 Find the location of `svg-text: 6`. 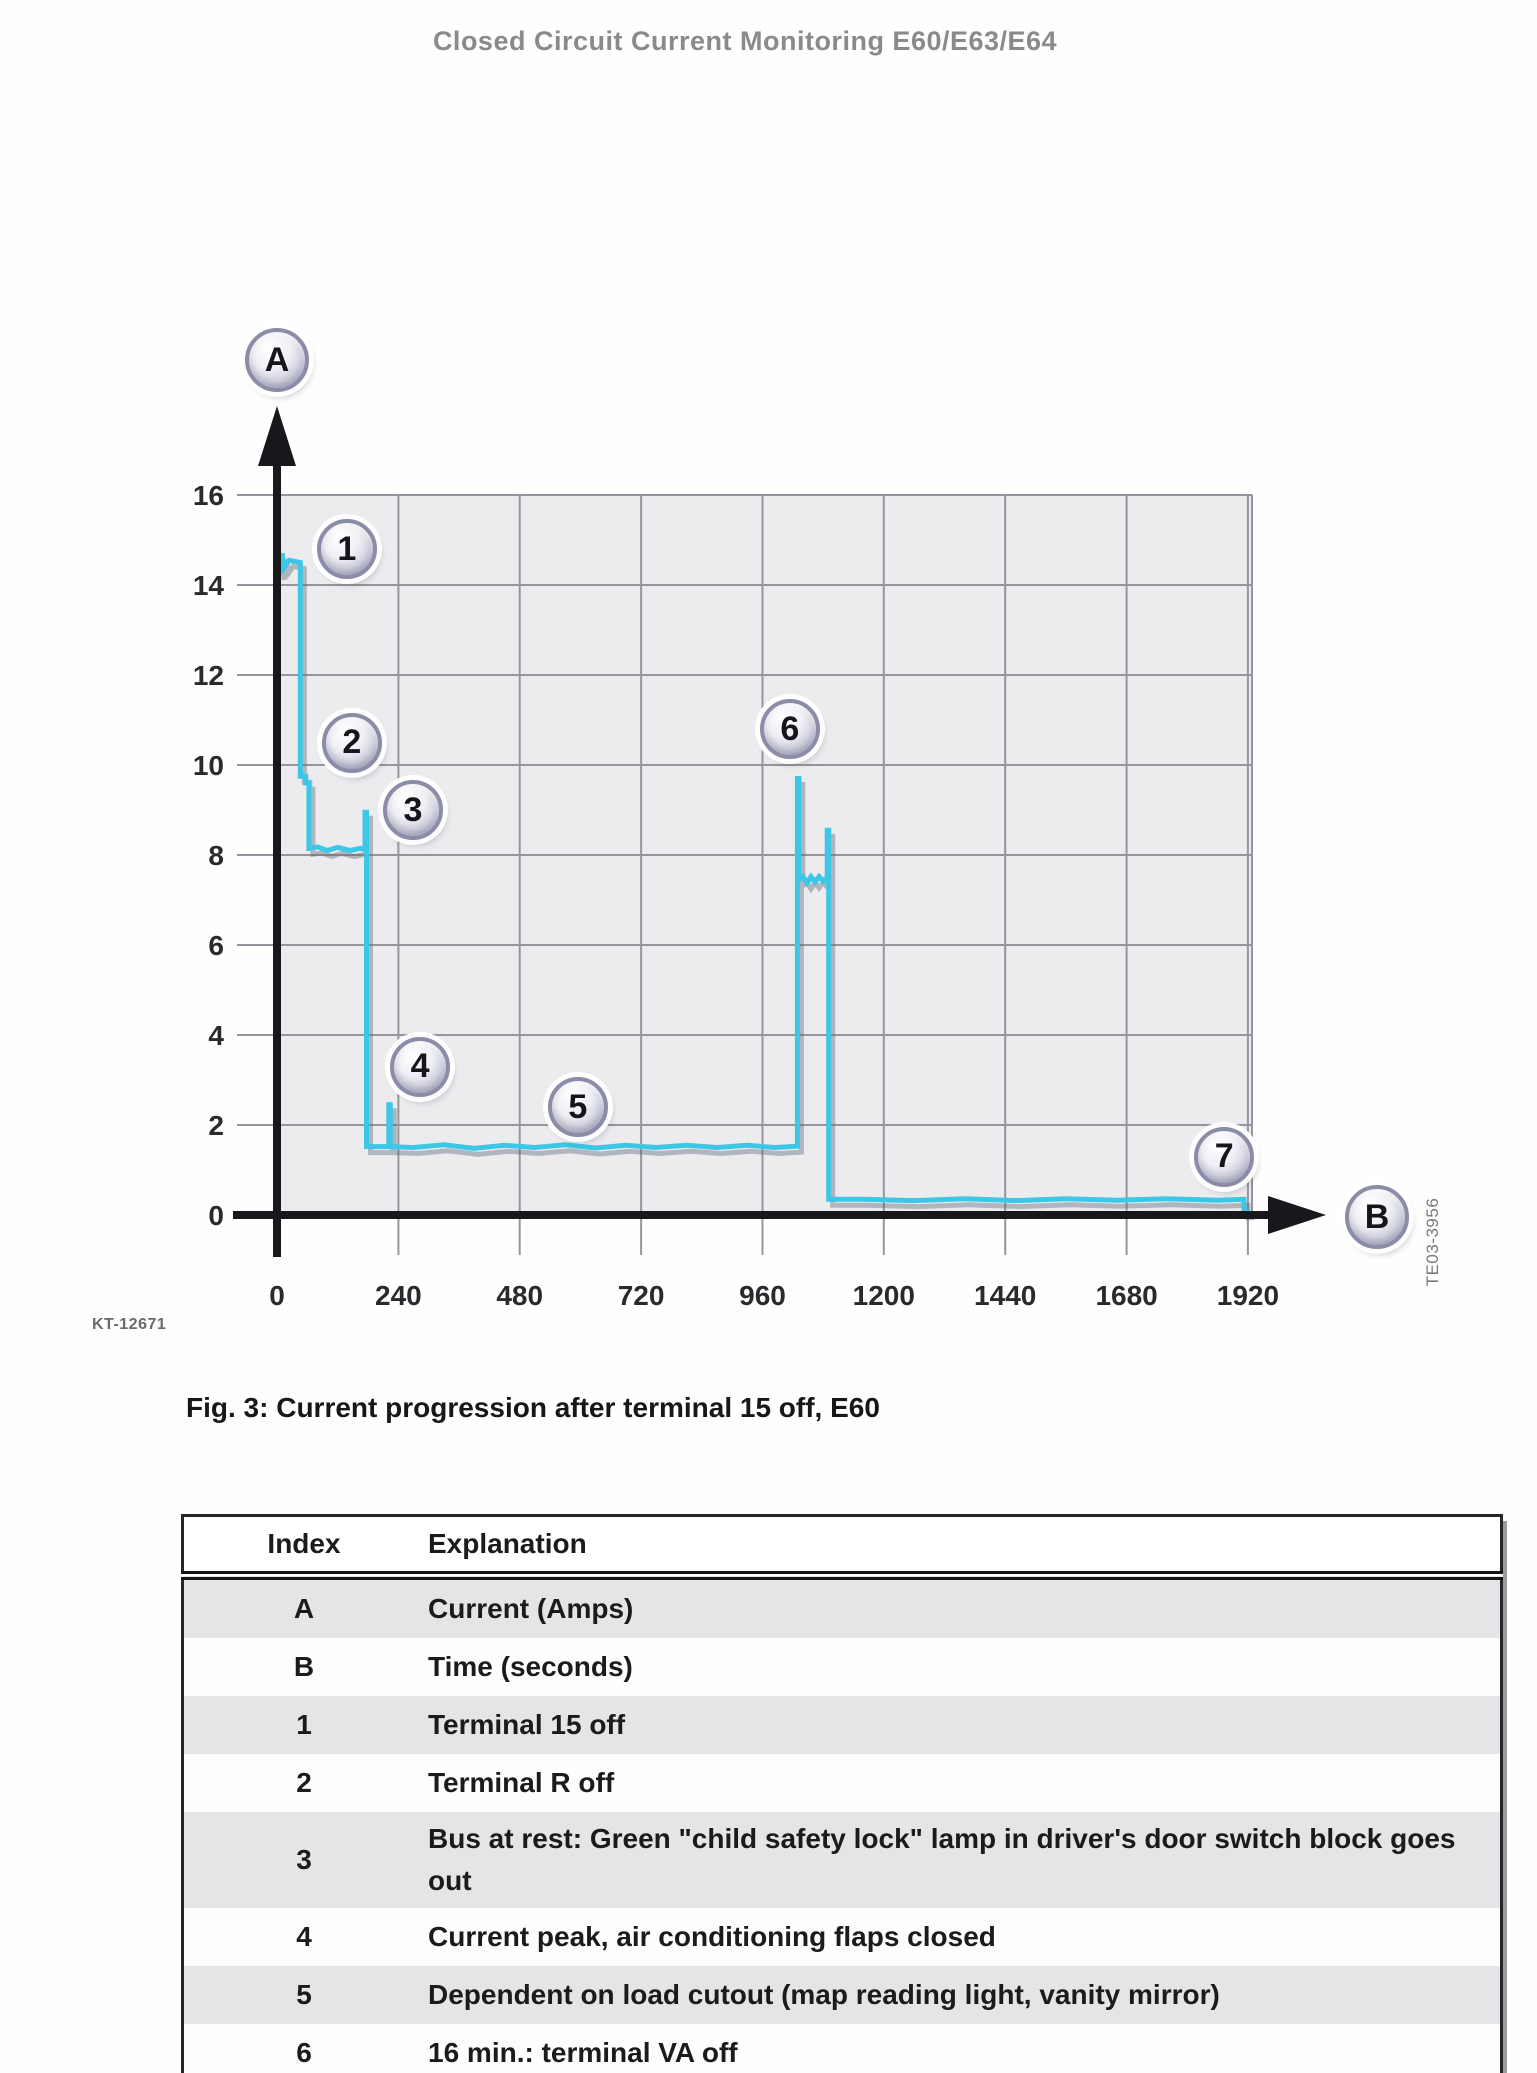

svg-text: 6 is located at coordinates (216, 945).